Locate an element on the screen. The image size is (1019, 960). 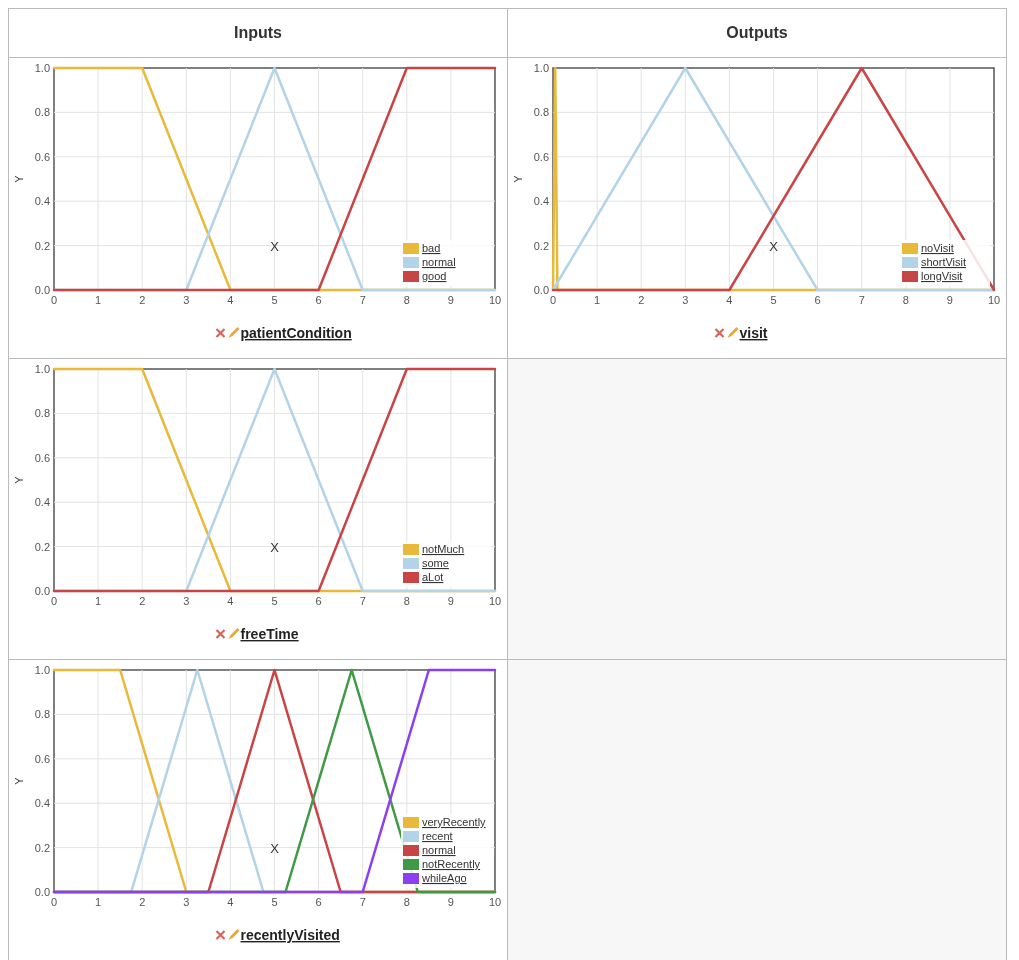
x-axis-title: freeTime is located at coordinates (269, 634).